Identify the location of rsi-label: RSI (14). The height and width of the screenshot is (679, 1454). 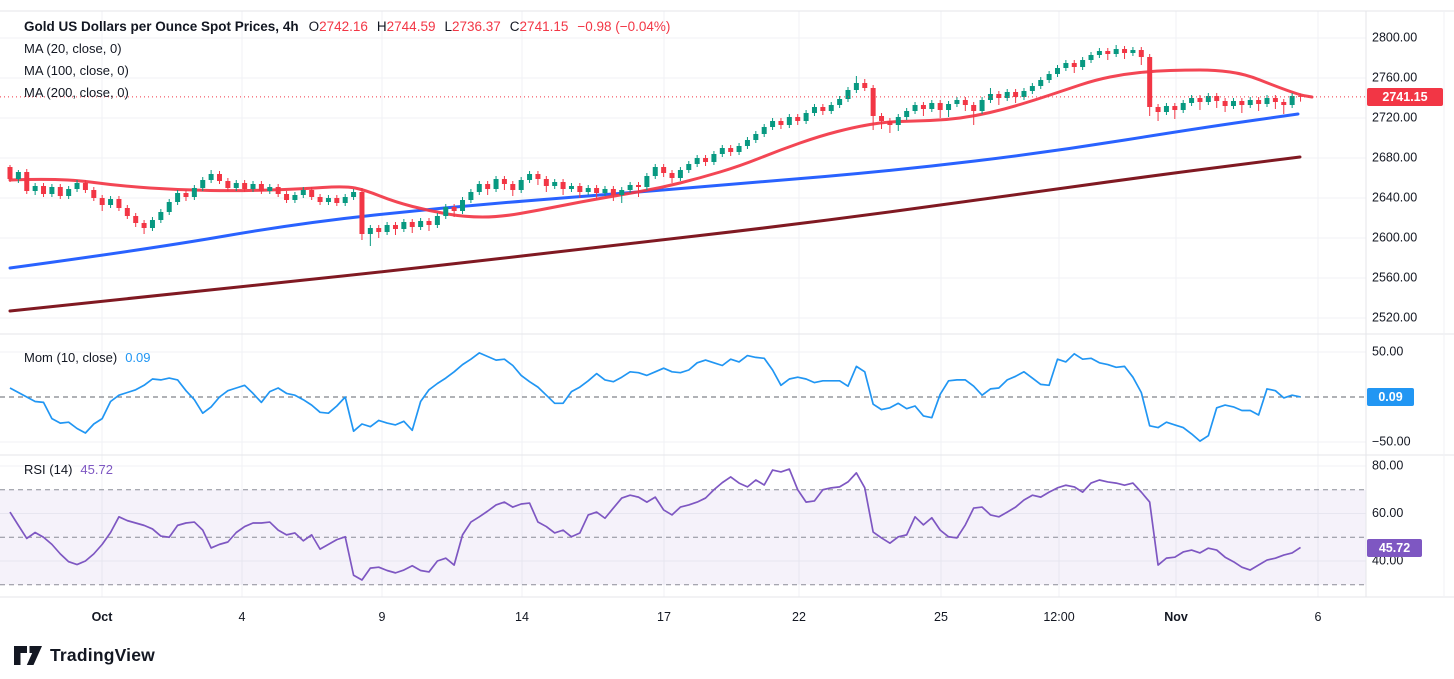
(48, 469).